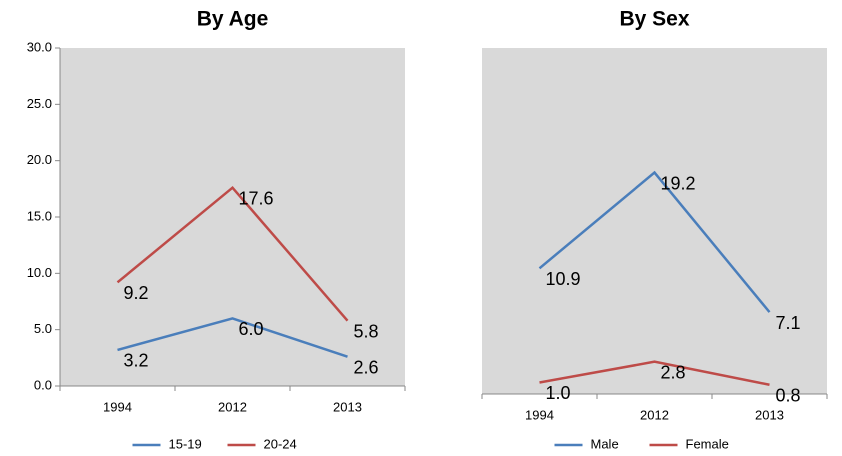 This screenshot has height=456, width=842. I want to click on legend-label: 15-19, so click(185, 443).